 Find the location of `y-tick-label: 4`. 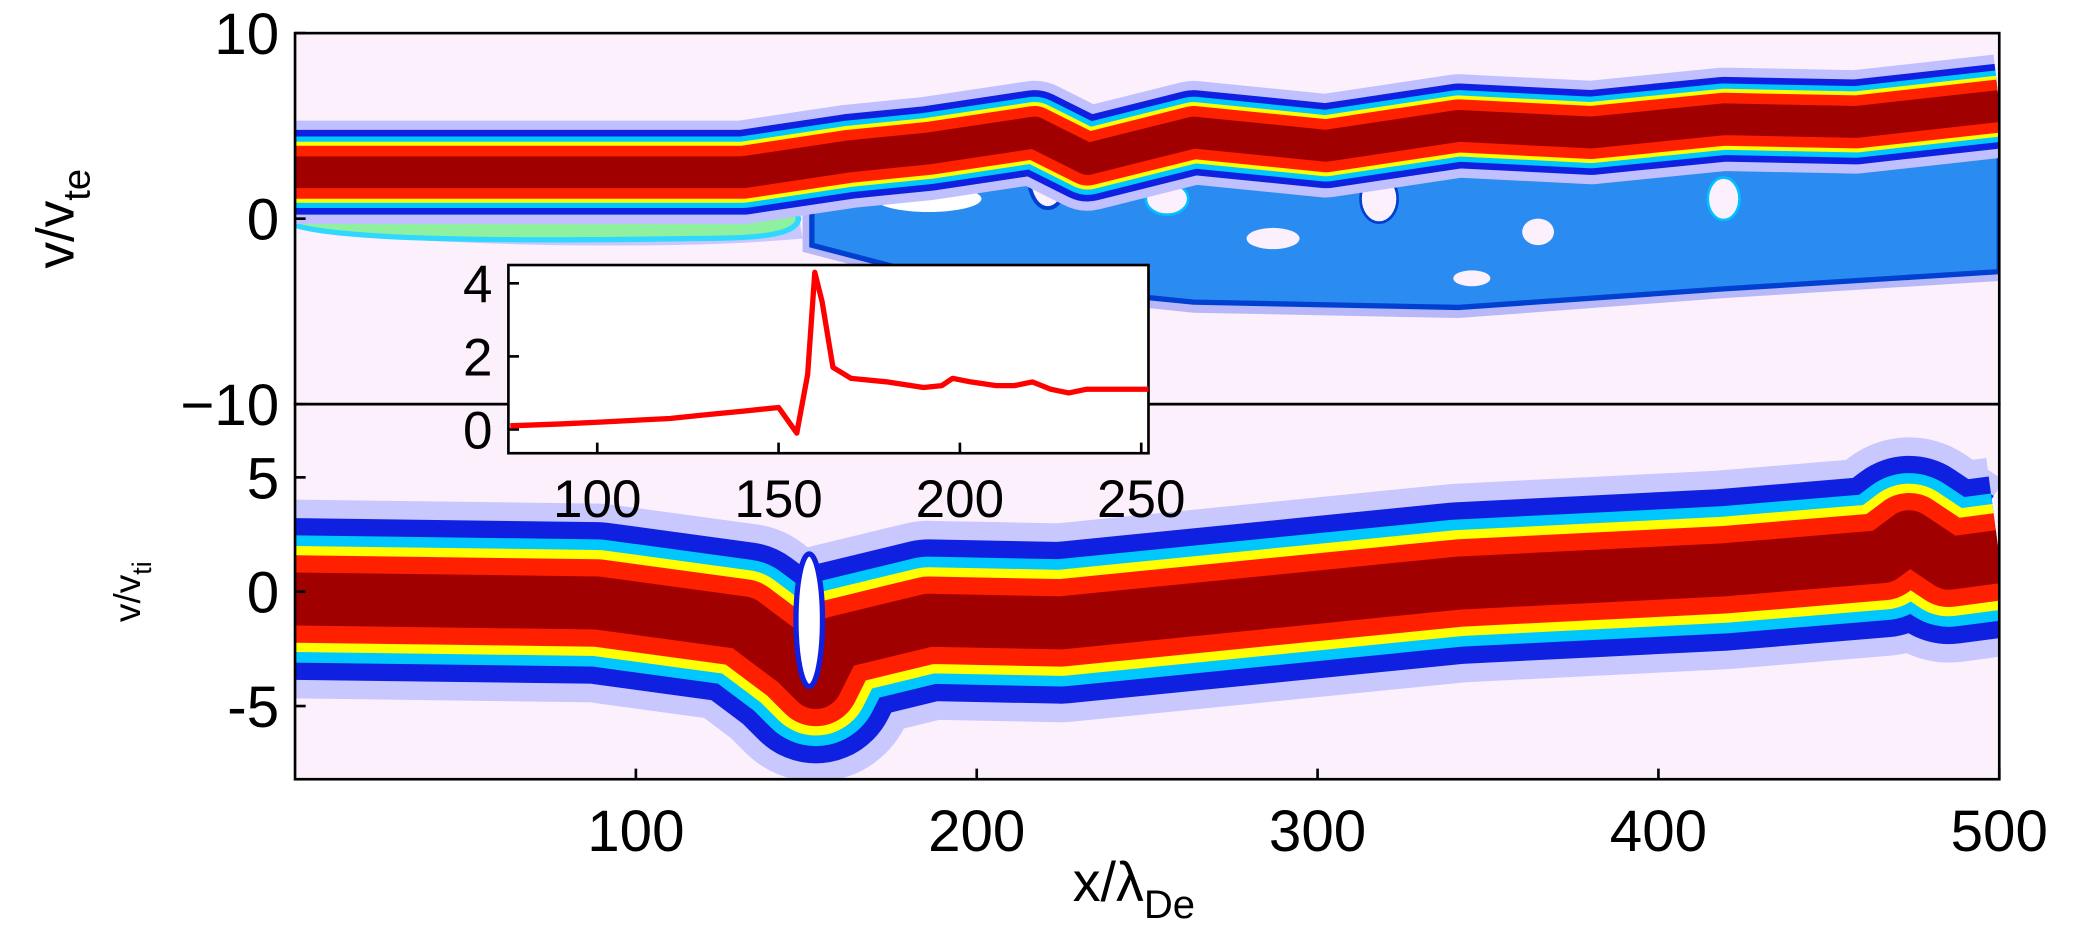

y-tick-label: 4 is located at coordinates (477, 284).